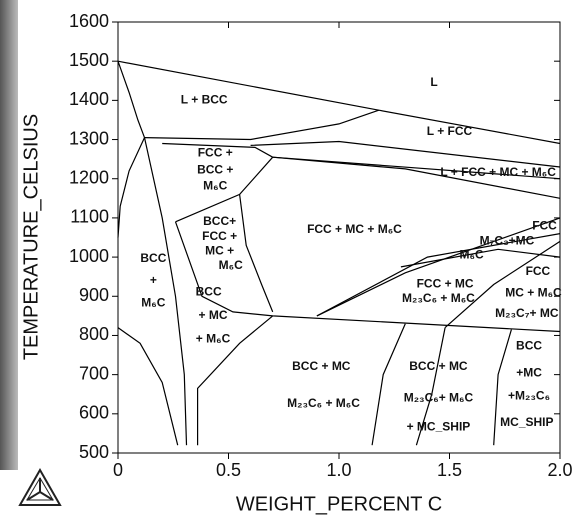 The width and height of the screenshot is (583, 521). What do you see at coordinates (94, 373) in the screenshot?
I see `y-tick-label: 700` at bounding box center [94, 373].